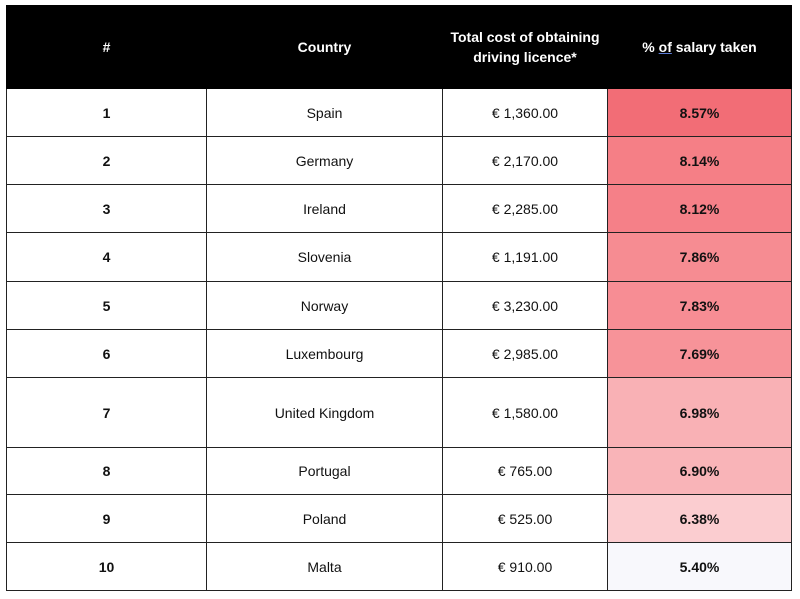 The image size is (800, 599). Describe the element at coordinates (525, 257) in the screenshot. I see `cost-cell: € 1,191.00` at that location.